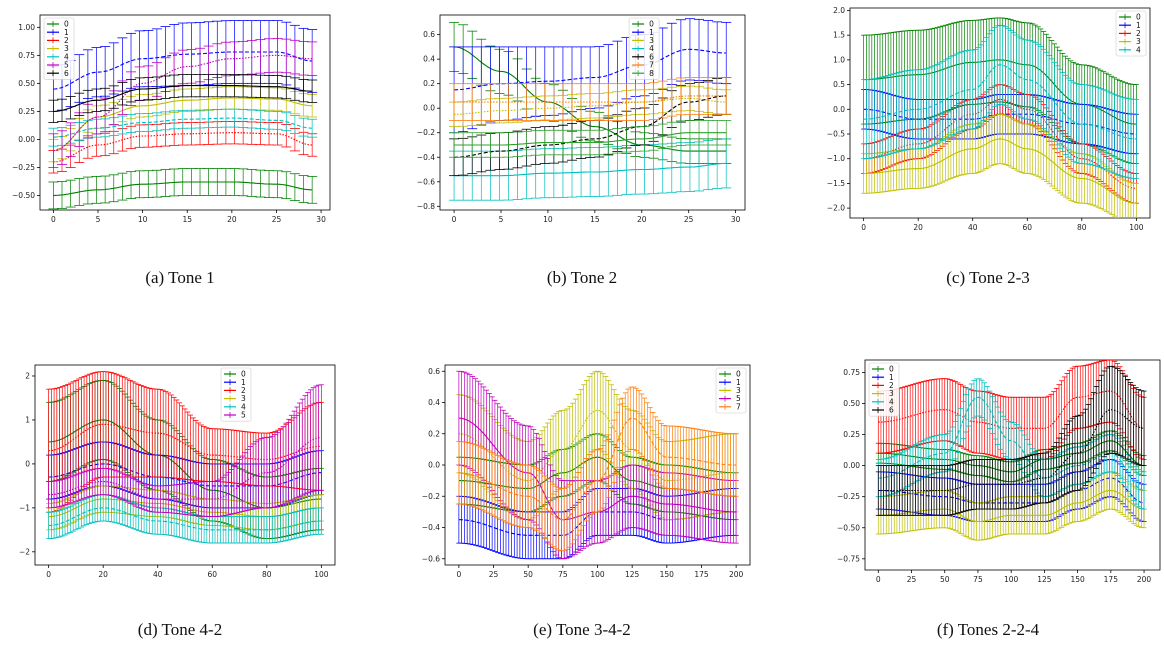 This screenshot has width=1164, height=646. Describe the element at coordinates (651, 65) in the screenshot. I see `legend-label: 7` at that location.